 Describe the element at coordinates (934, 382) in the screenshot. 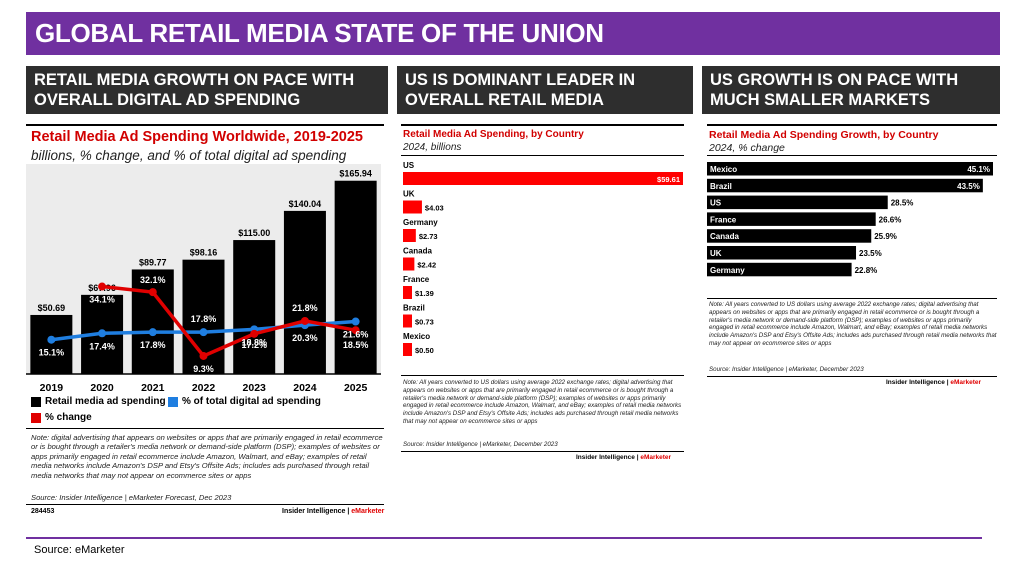

I see `chart-3-brand: Insider Intelligence | eMarketer` at that location.